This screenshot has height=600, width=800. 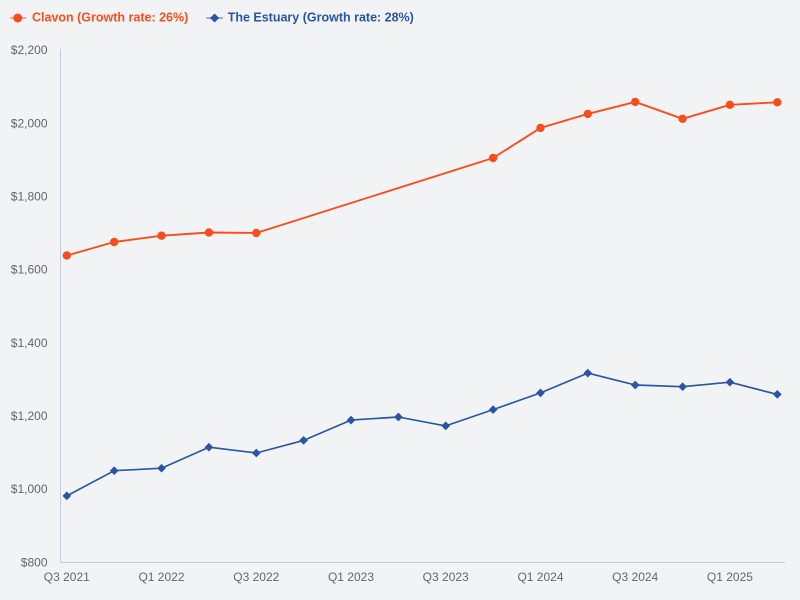 What do you see at coordinates (635, 577) in the screenshot?
I see `svg-text: Q3 2024` at bounding box center [635, 577].